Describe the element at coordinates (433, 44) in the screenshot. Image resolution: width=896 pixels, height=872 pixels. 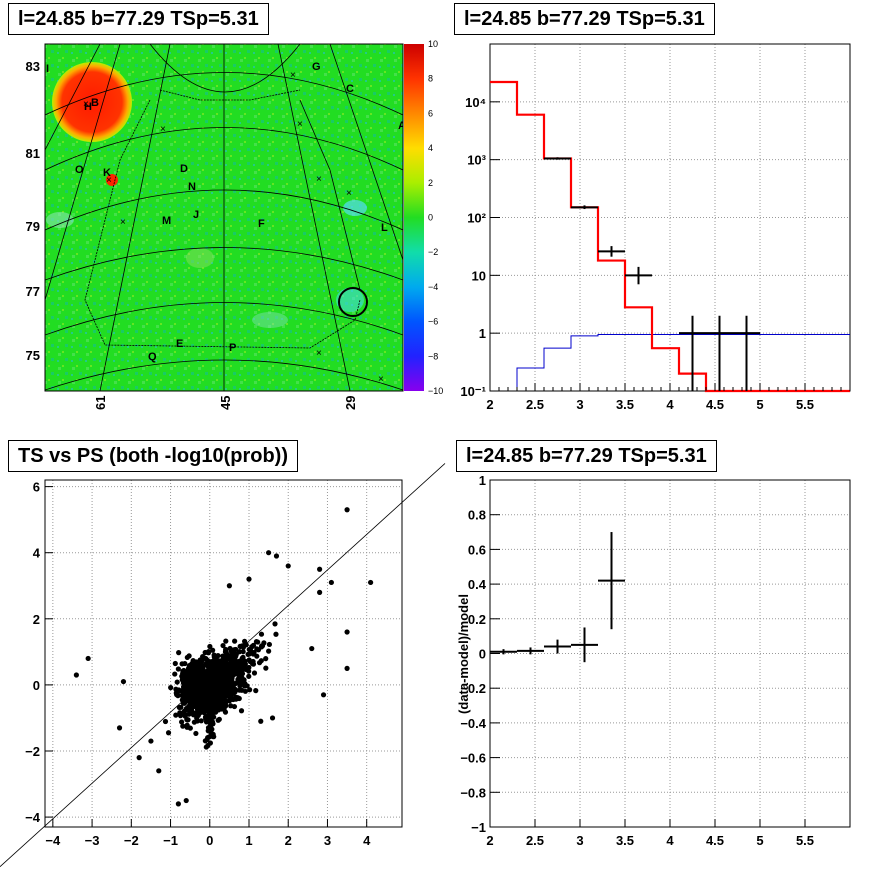
I see `colorbar-tick: 10` at that location.